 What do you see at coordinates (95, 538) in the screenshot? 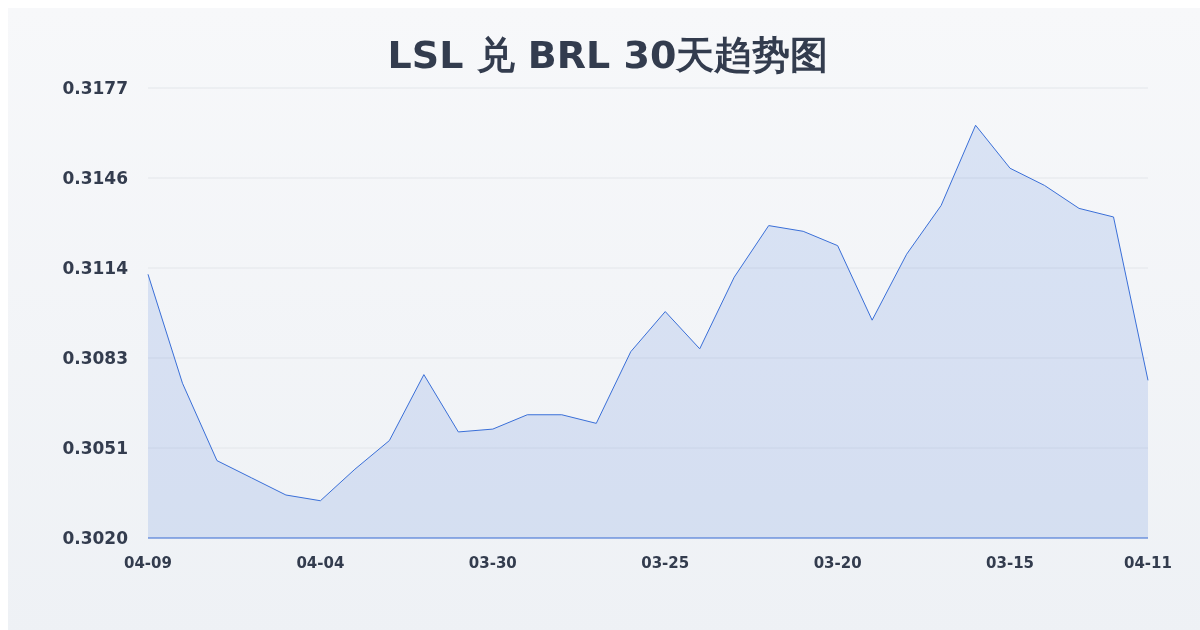
I see `y-tick-label: 0.3020` at bounding box center [95, 538].